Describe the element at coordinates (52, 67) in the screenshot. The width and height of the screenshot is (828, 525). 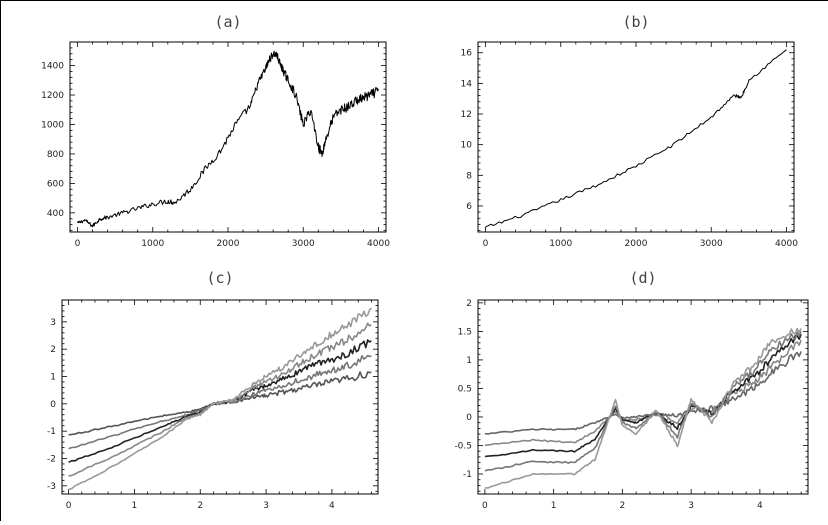
I see `y-tick-label: 1400` at that location.